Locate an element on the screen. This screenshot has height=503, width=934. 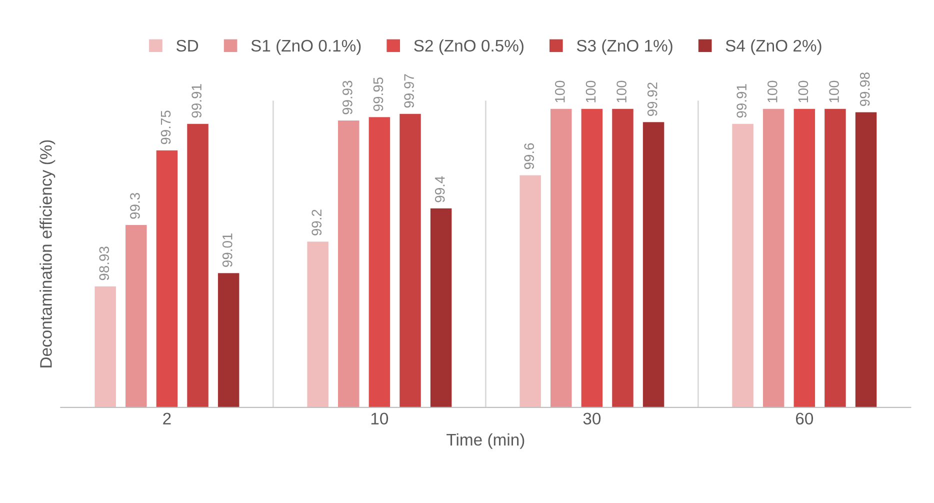
legend-label: S2 (ZnO 0.5%) is located at coordinates (469, 47).